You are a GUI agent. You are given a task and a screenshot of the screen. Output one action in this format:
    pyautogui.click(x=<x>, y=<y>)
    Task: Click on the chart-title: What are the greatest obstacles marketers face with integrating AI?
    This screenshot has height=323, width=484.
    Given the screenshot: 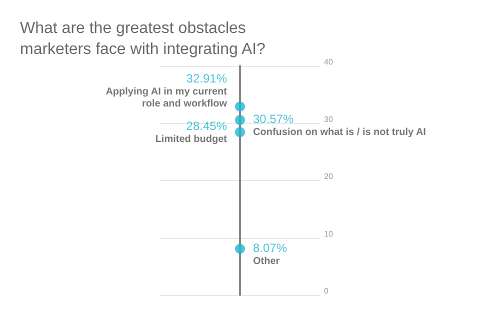 What is the action you would take?
    pyautogui.click(x=143, y=39)
    